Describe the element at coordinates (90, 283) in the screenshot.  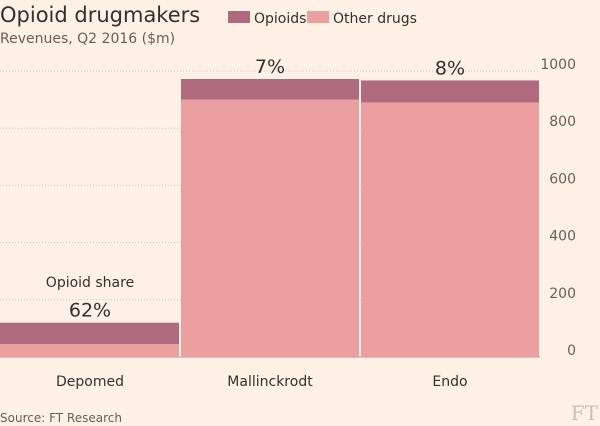
I see `opioid-share-annotation: Opioid share` at that location.